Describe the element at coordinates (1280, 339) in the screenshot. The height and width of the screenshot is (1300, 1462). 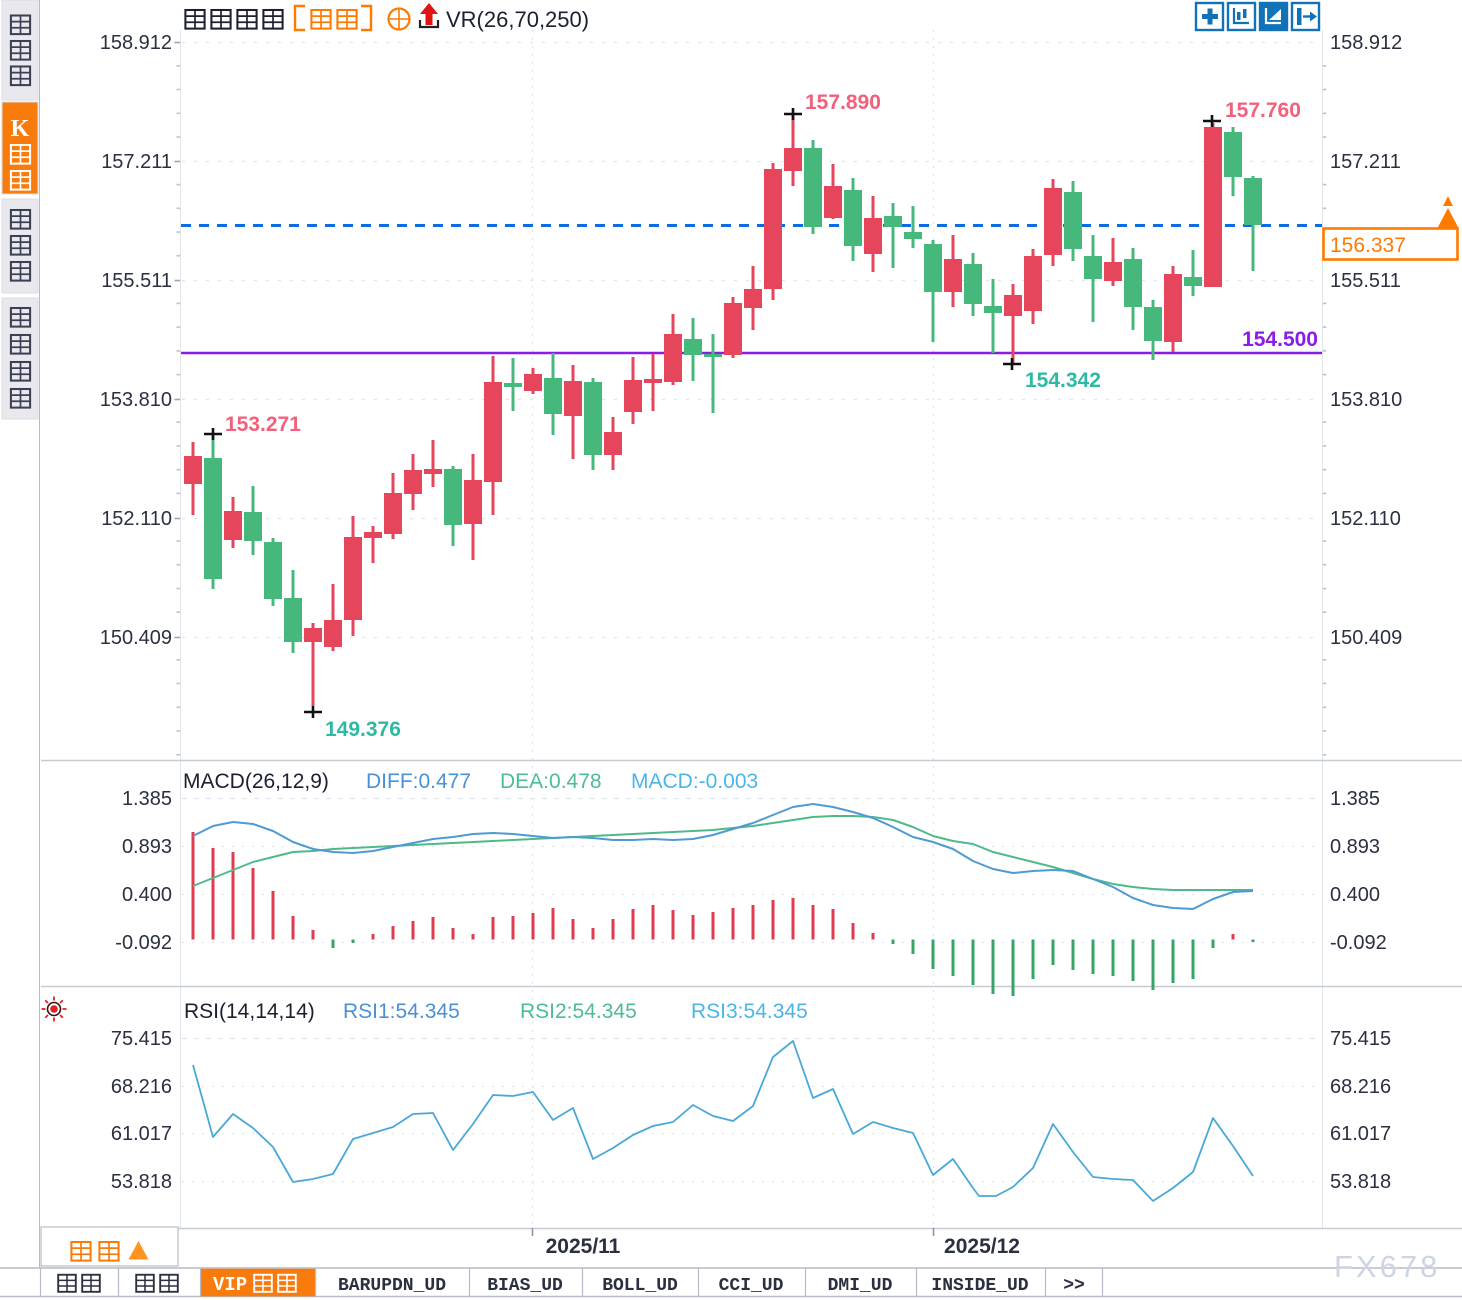
I see `svg-text: 154.500` at that location.